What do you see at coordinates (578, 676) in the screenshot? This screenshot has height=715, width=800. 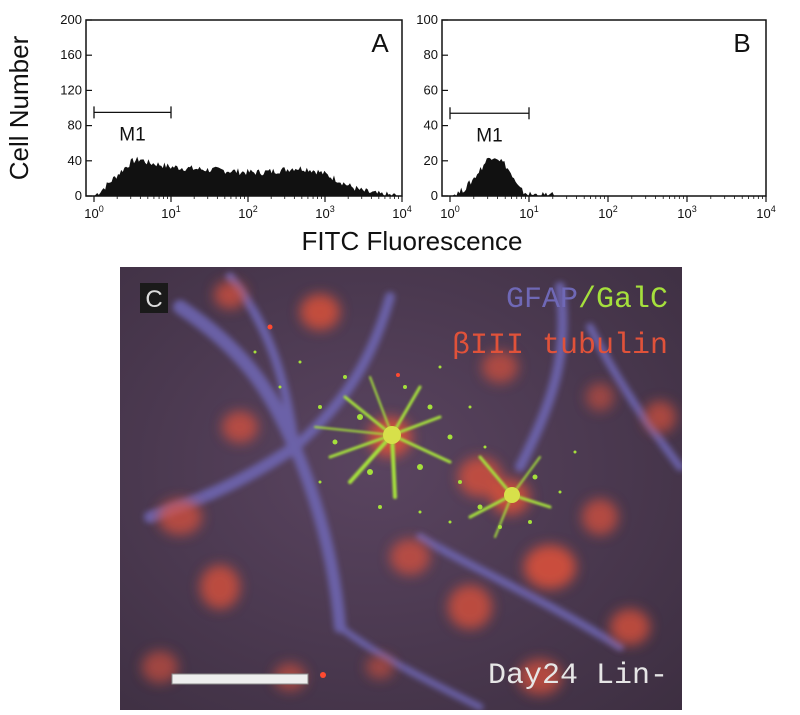 I see `image-caption: Day24 Lin-` at bounding box center [578, 676].